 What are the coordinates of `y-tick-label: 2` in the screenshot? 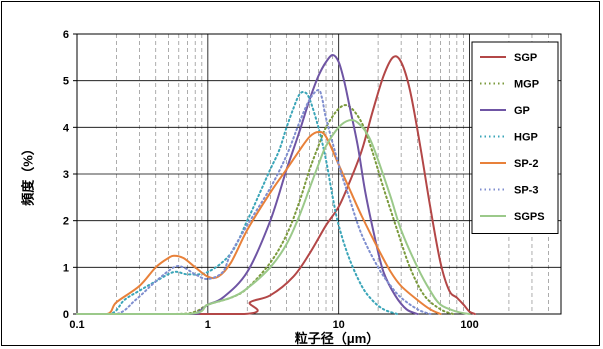 It's located at (66, 222).